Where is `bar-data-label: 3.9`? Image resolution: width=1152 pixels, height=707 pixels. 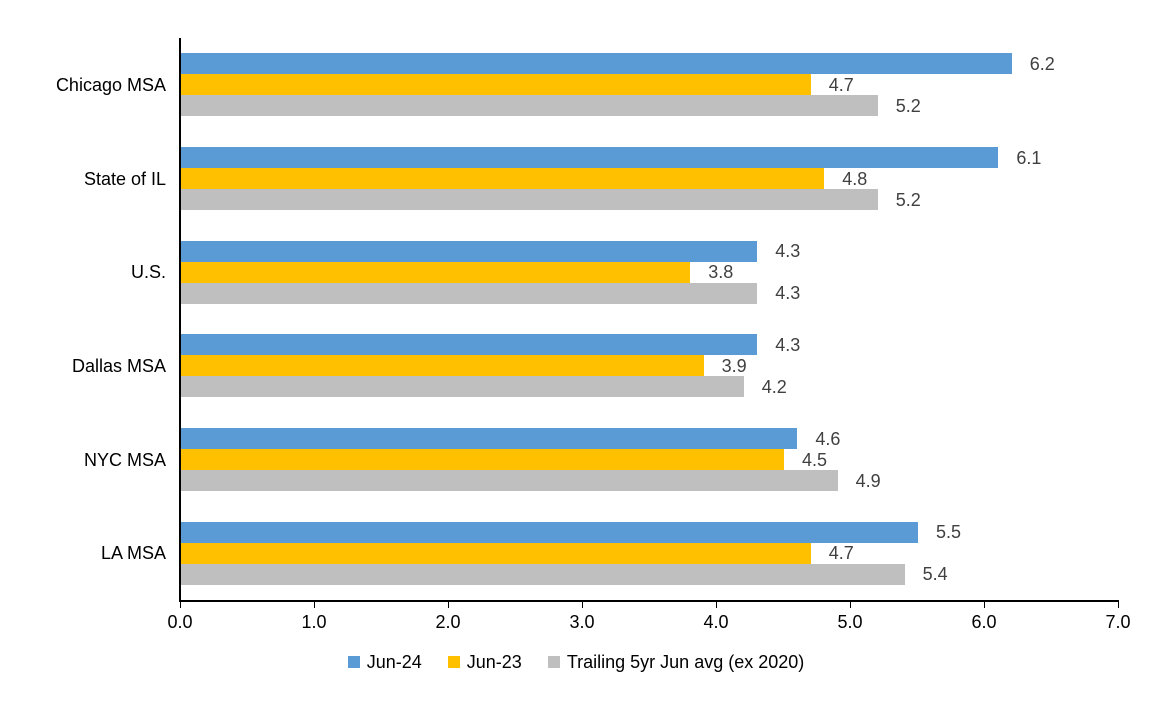
bar-data-label: 3.9 is located at coordinates (734, 365).